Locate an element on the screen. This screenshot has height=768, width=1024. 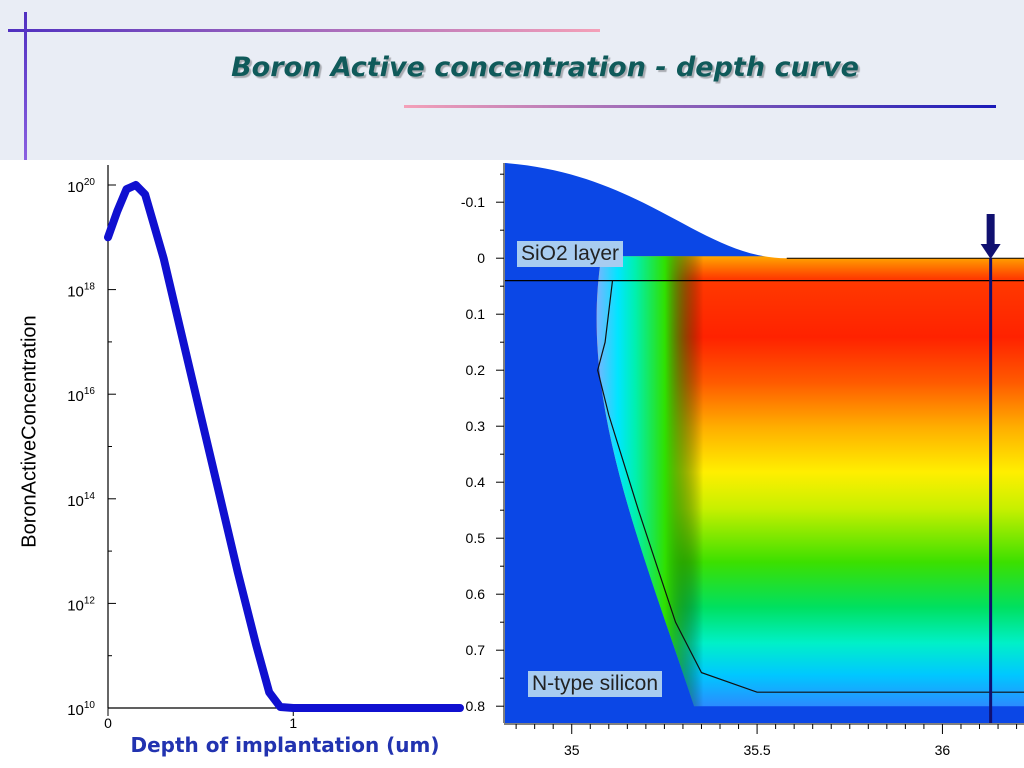
map-y-tick-label: 0.6 is located at coordinates (476, 594).